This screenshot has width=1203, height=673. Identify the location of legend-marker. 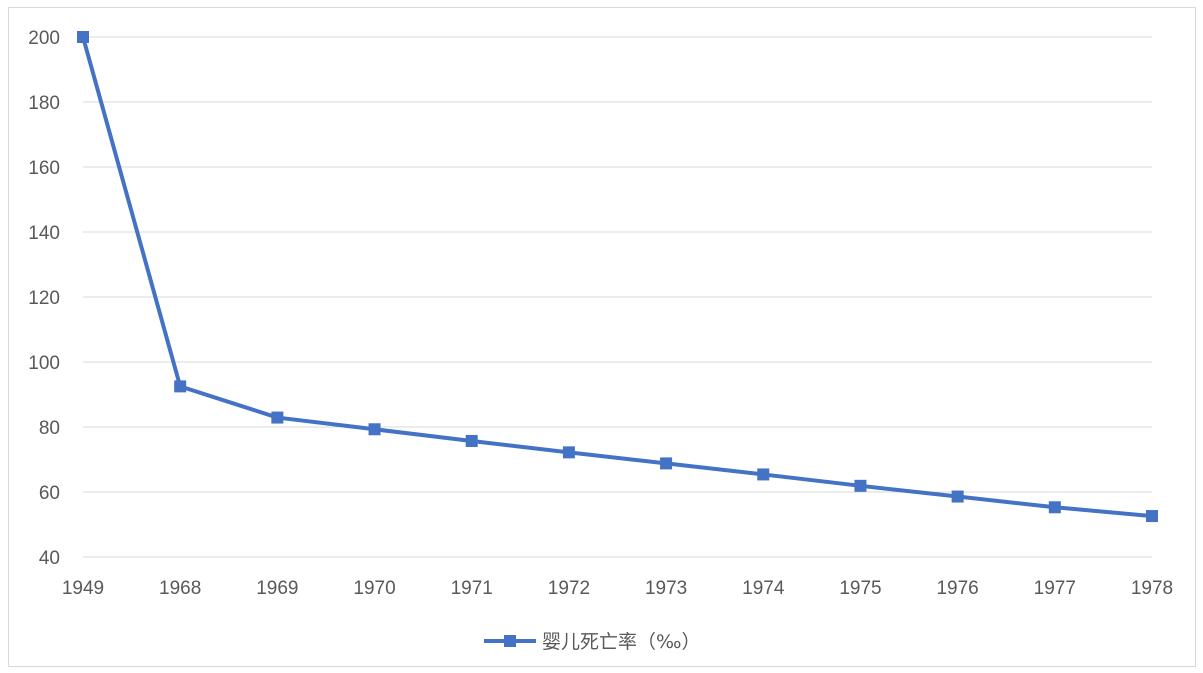
(510, 641).